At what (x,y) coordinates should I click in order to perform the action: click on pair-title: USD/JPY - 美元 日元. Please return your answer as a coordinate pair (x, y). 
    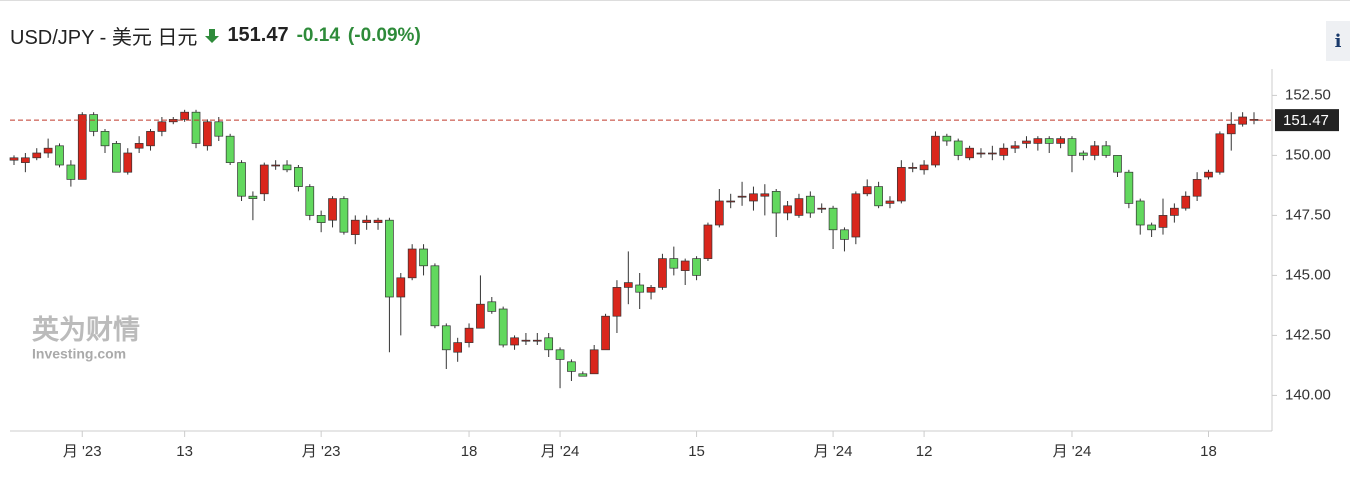
    Looking at the image, I should click on (104, 38).